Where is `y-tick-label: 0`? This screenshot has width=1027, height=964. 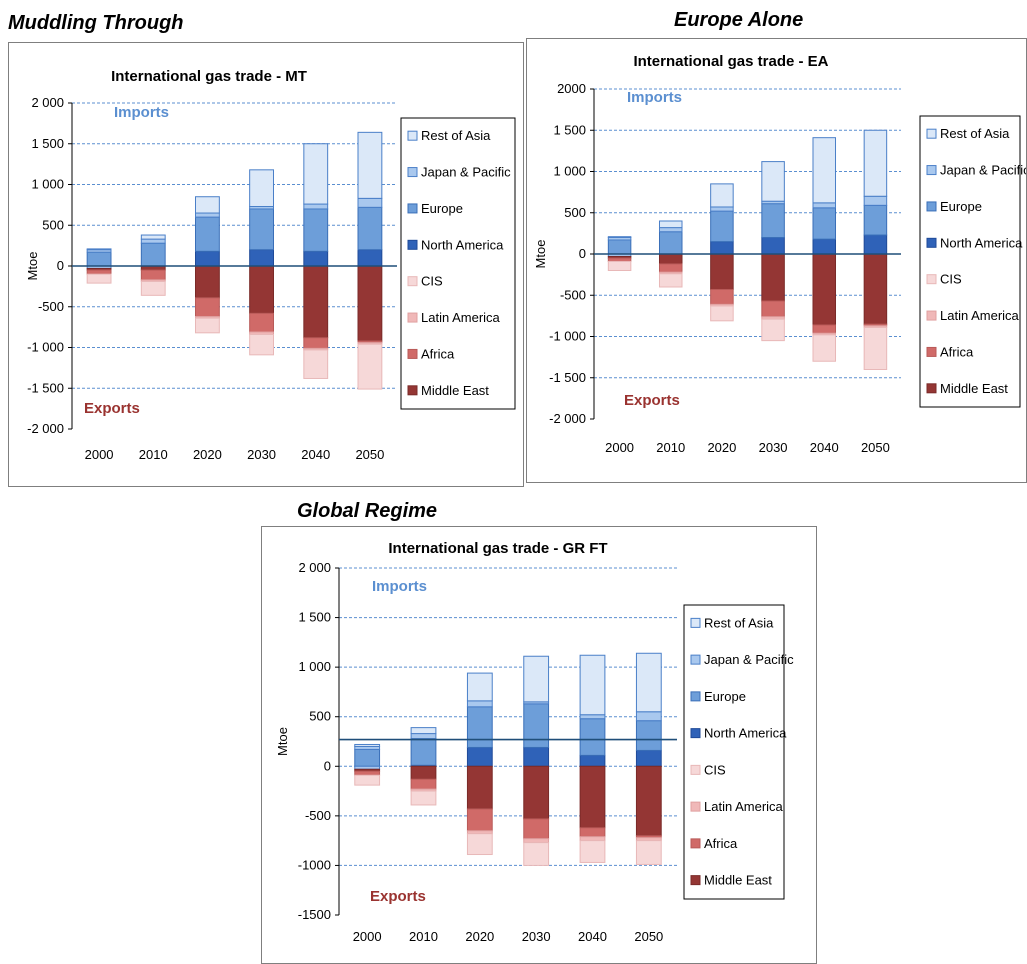
y-tick-label: 0 is located at coordinates (60, 265).